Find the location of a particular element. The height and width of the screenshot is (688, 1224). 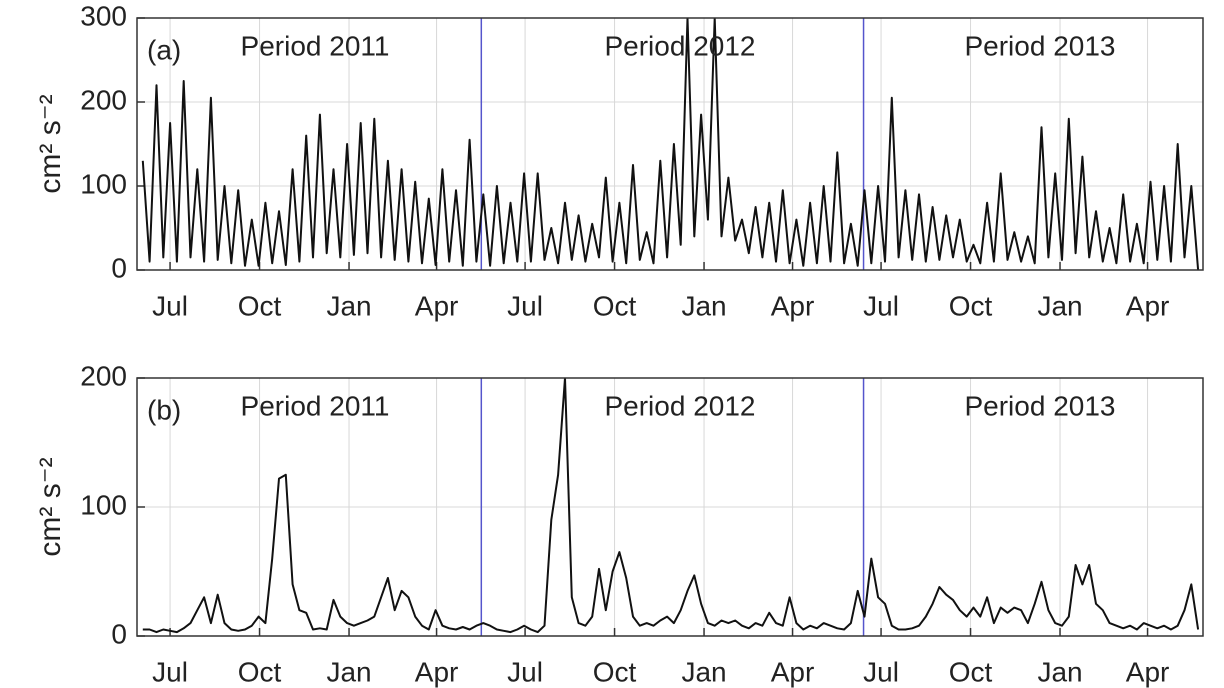

y-tick-label: 300 is located at coordinates (103, 15).